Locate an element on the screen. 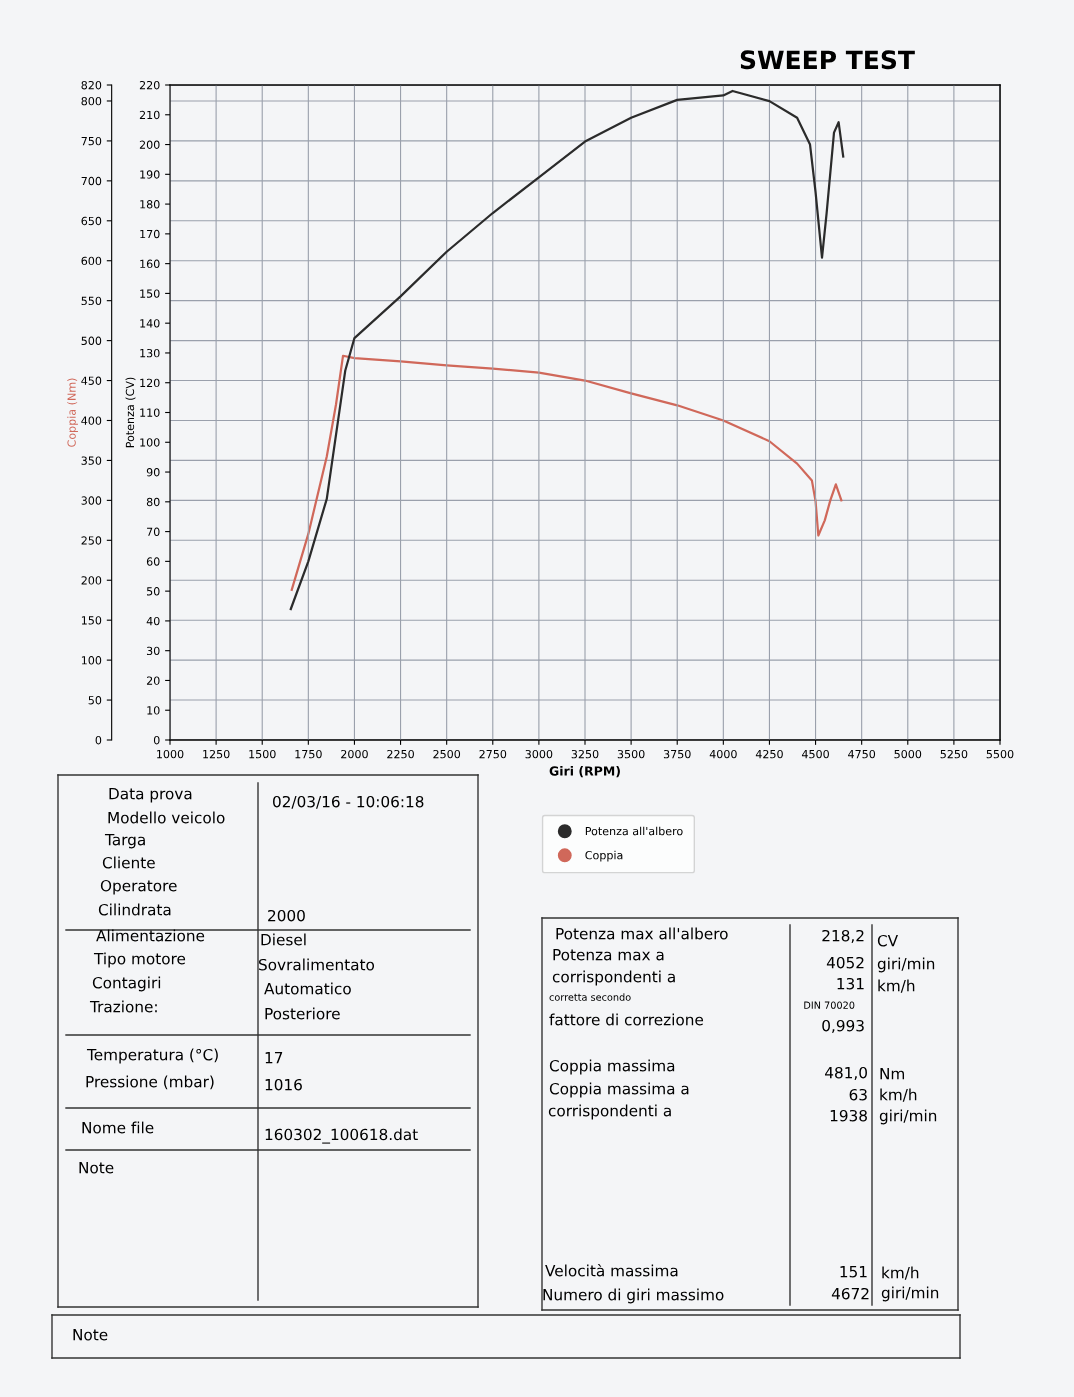 The height and width of the screenshot is (1397, 1074). text: Coppia massima is located at coordinates (612, 1067).